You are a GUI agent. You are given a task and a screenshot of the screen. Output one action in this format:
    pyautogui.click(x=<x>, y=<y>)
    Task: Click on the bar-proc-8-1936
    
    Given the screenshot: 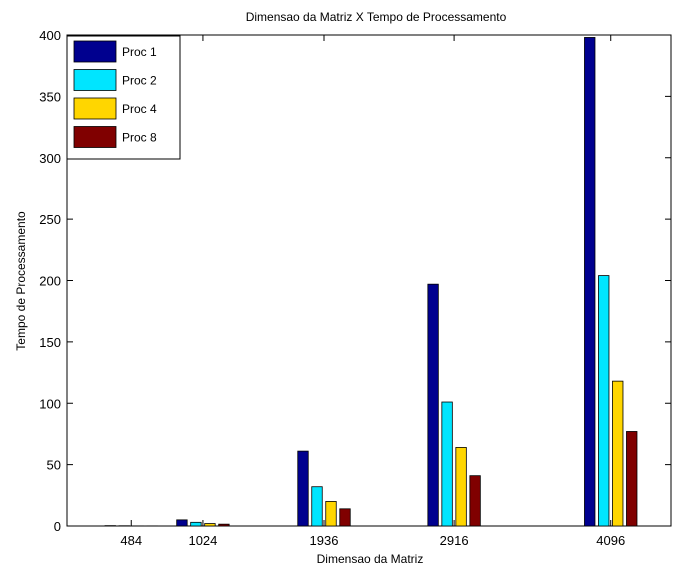 What is the action you would take?
    pyautogui.click(x=345, y=517)
    